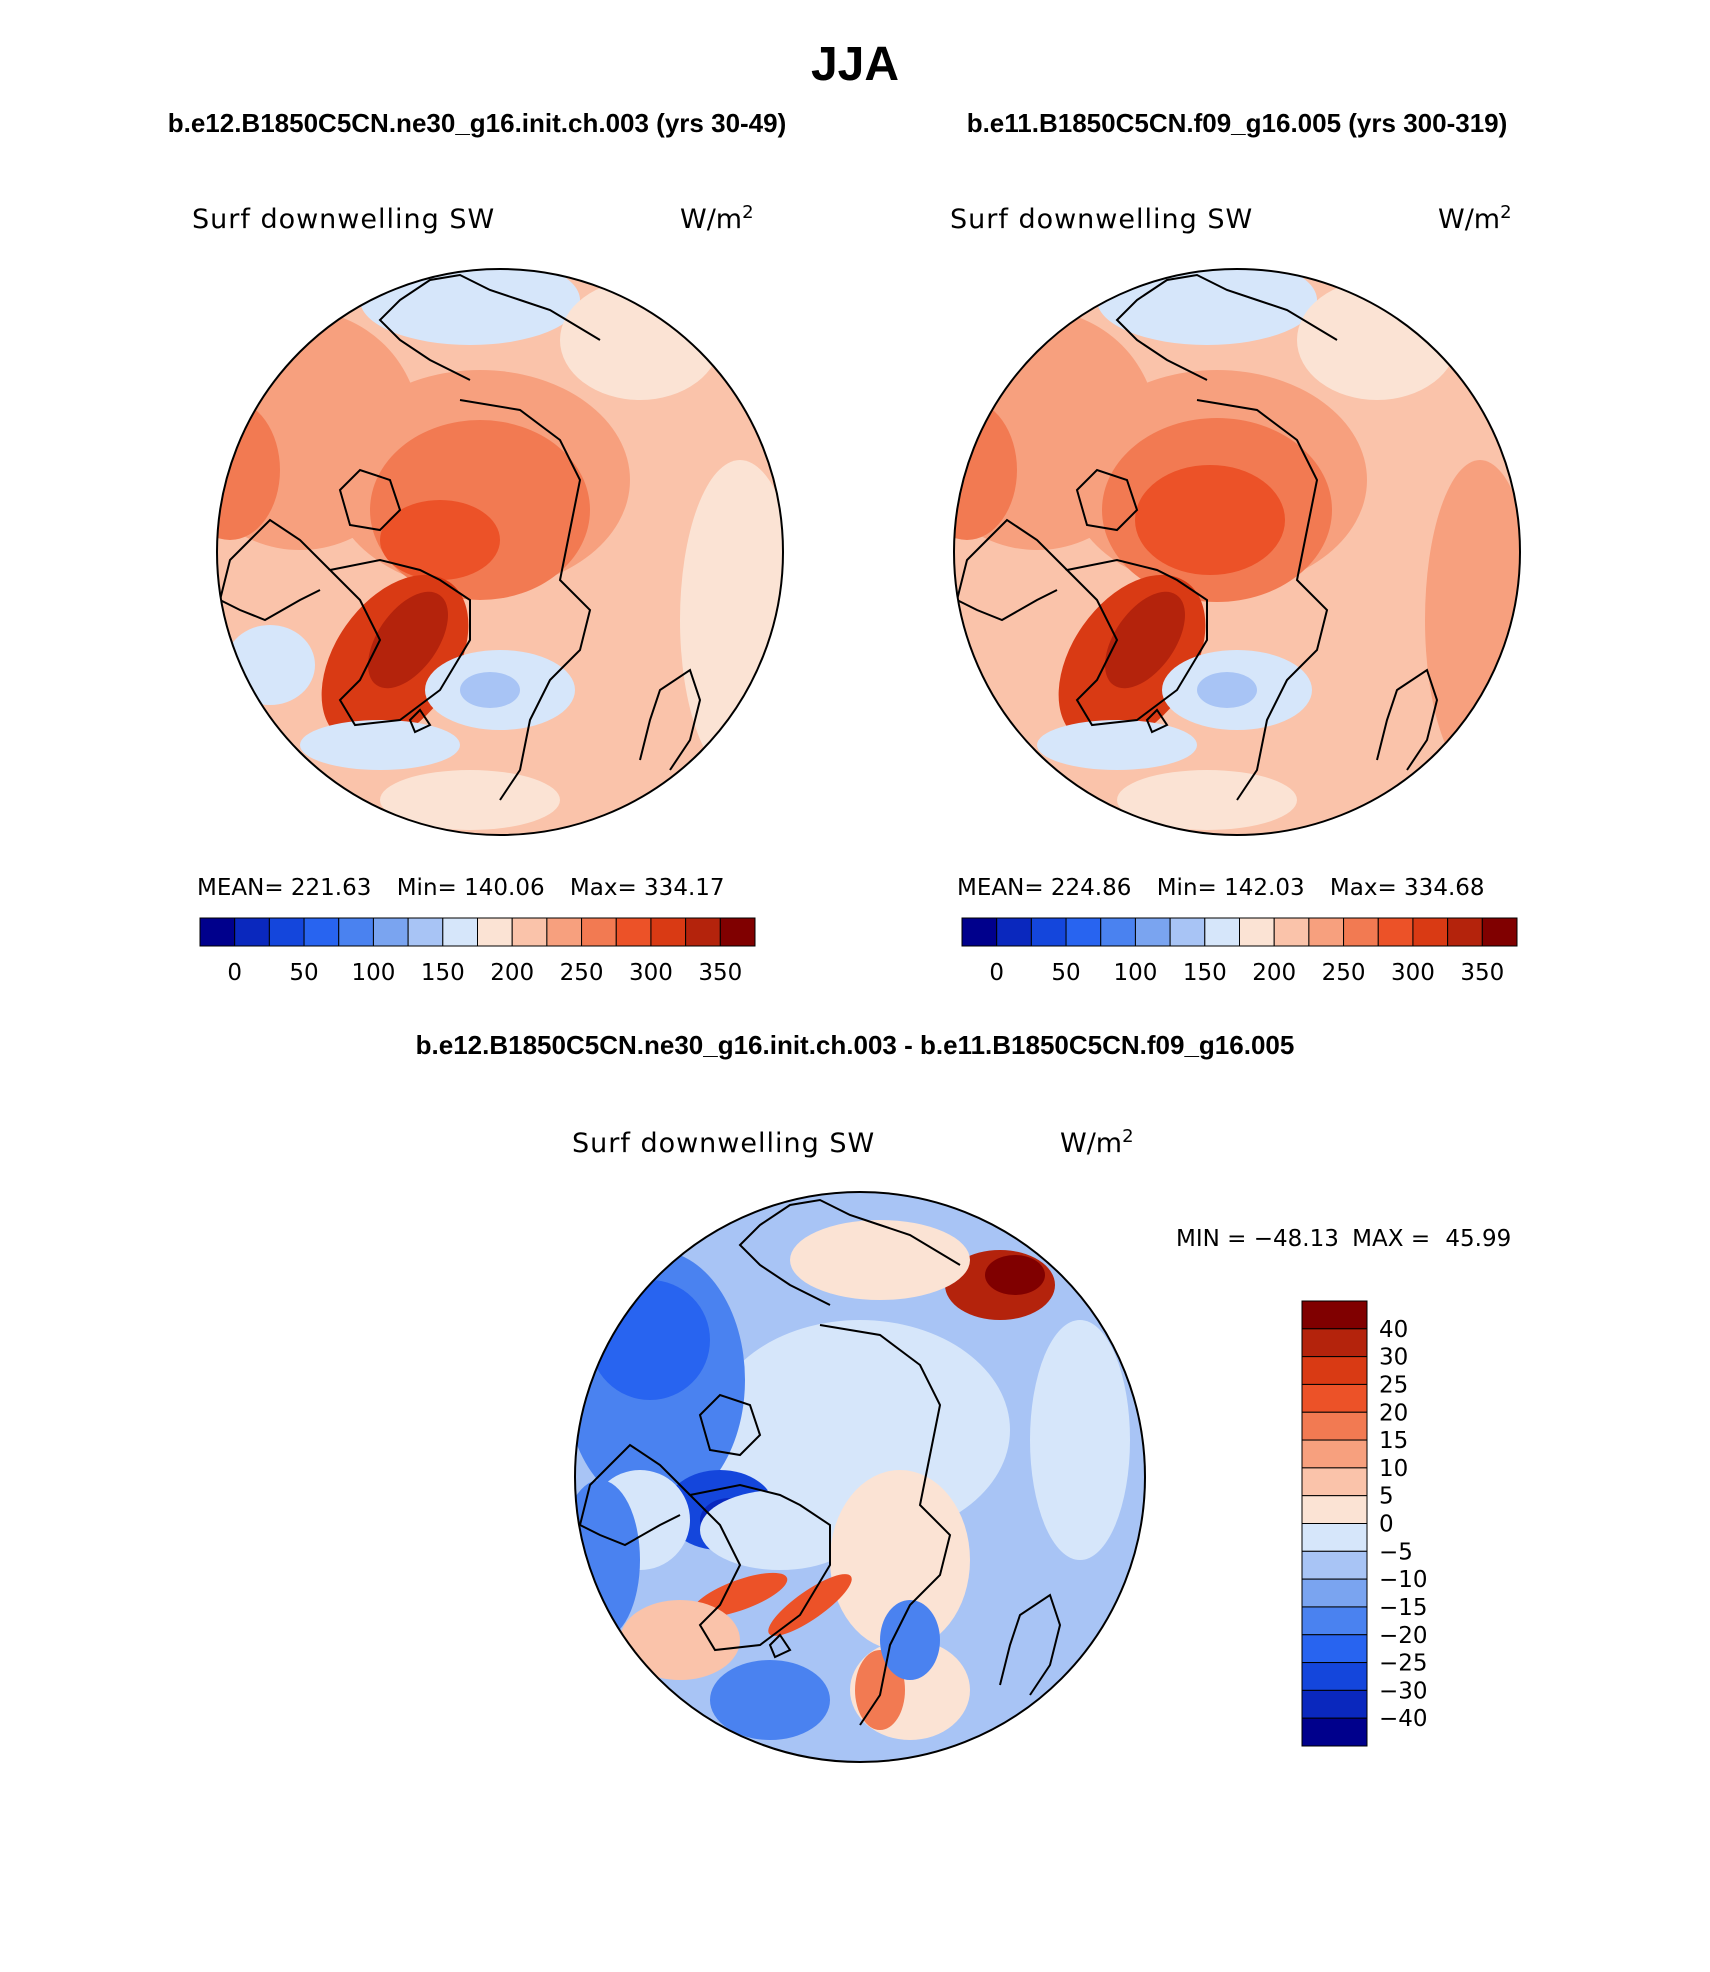  Describe the element at coordinates (1091, 888) in the screenshot. I see `panel-right-mean: 224.86` at that location.